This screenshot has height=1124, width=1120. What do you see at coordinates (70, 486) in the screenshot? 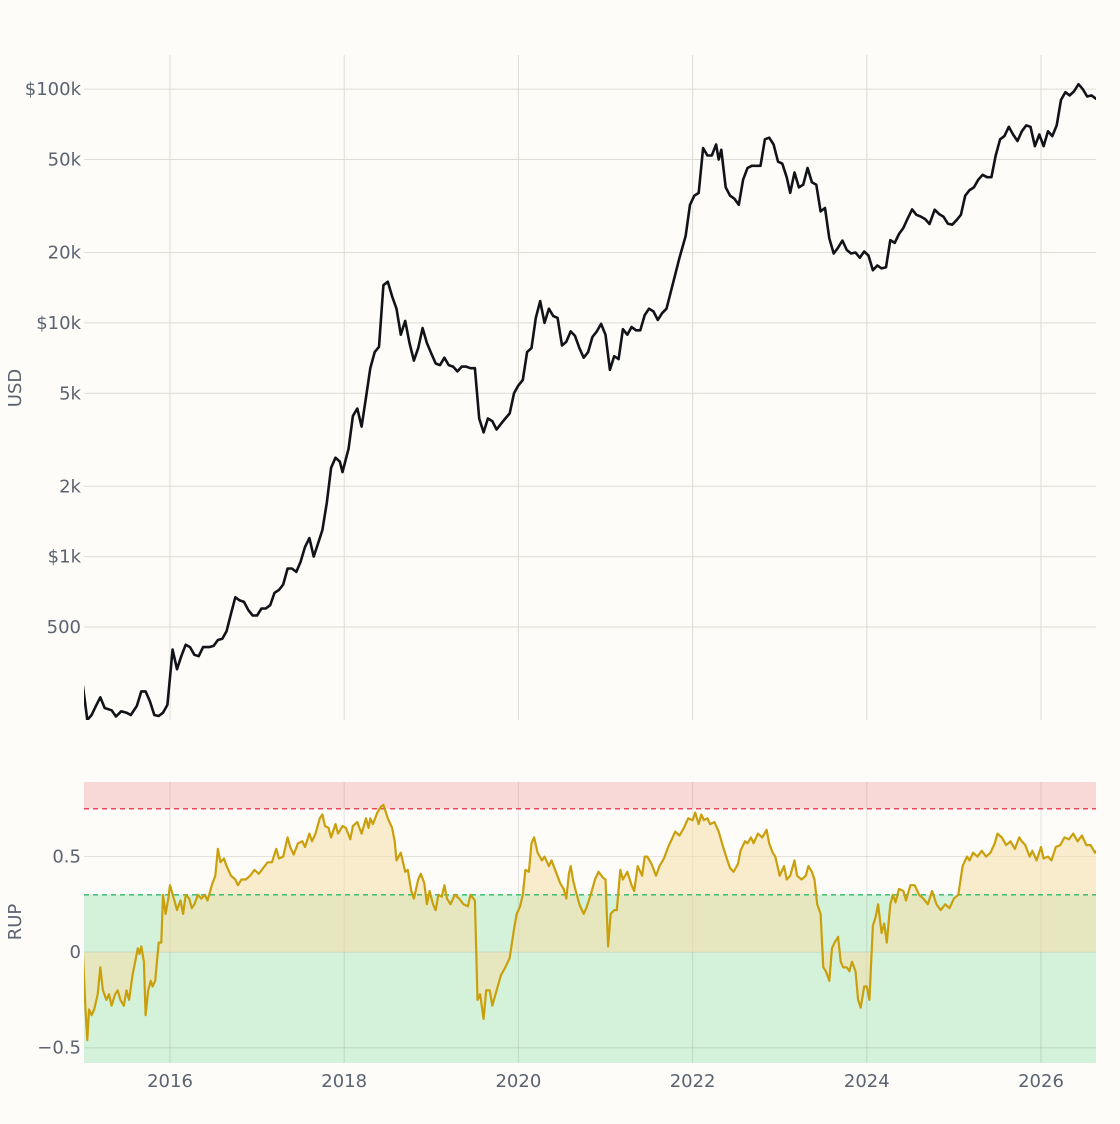
I see `price-y-tick-label: 2k` at bounding box center [70, 486].